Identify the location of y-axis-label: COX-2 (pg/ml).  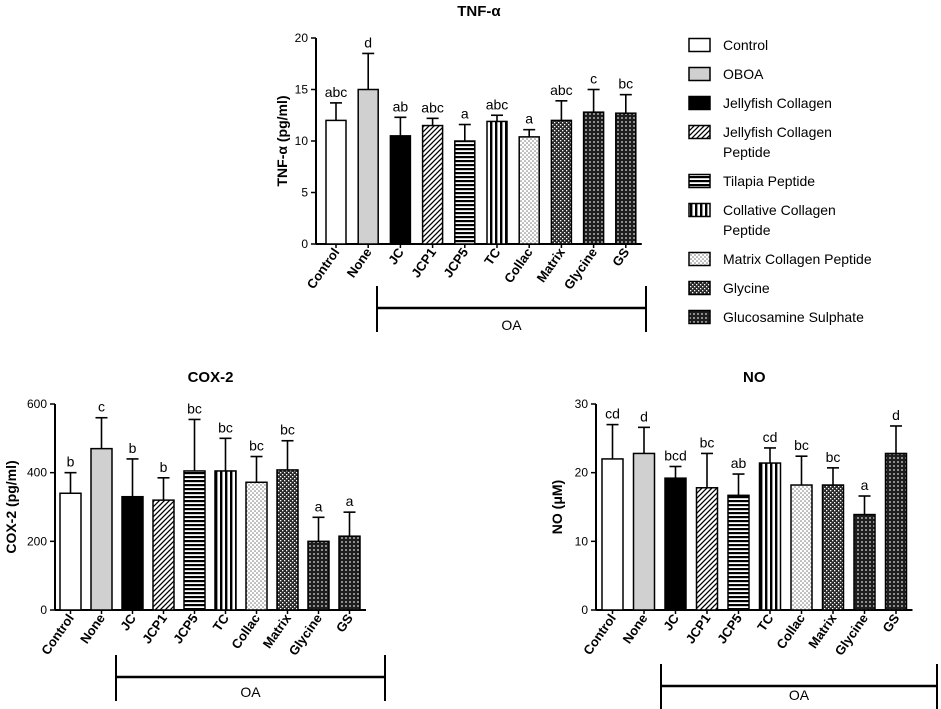
(11, 506).